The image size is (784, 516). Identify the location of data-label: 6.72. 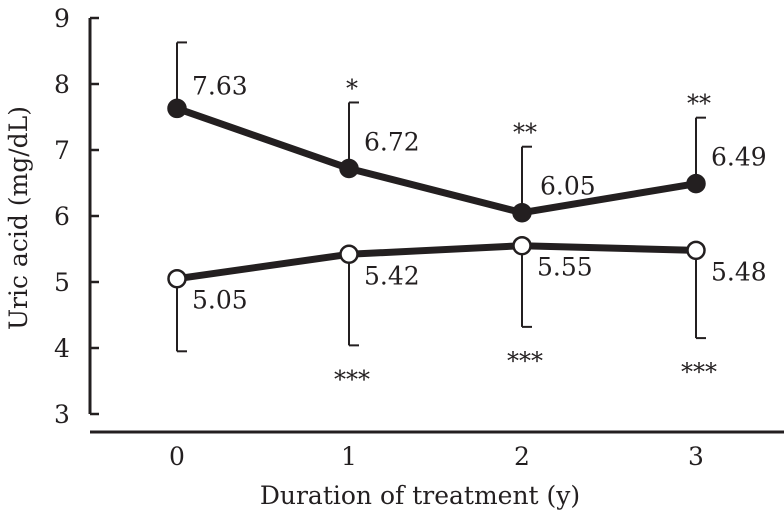
(392, 141).